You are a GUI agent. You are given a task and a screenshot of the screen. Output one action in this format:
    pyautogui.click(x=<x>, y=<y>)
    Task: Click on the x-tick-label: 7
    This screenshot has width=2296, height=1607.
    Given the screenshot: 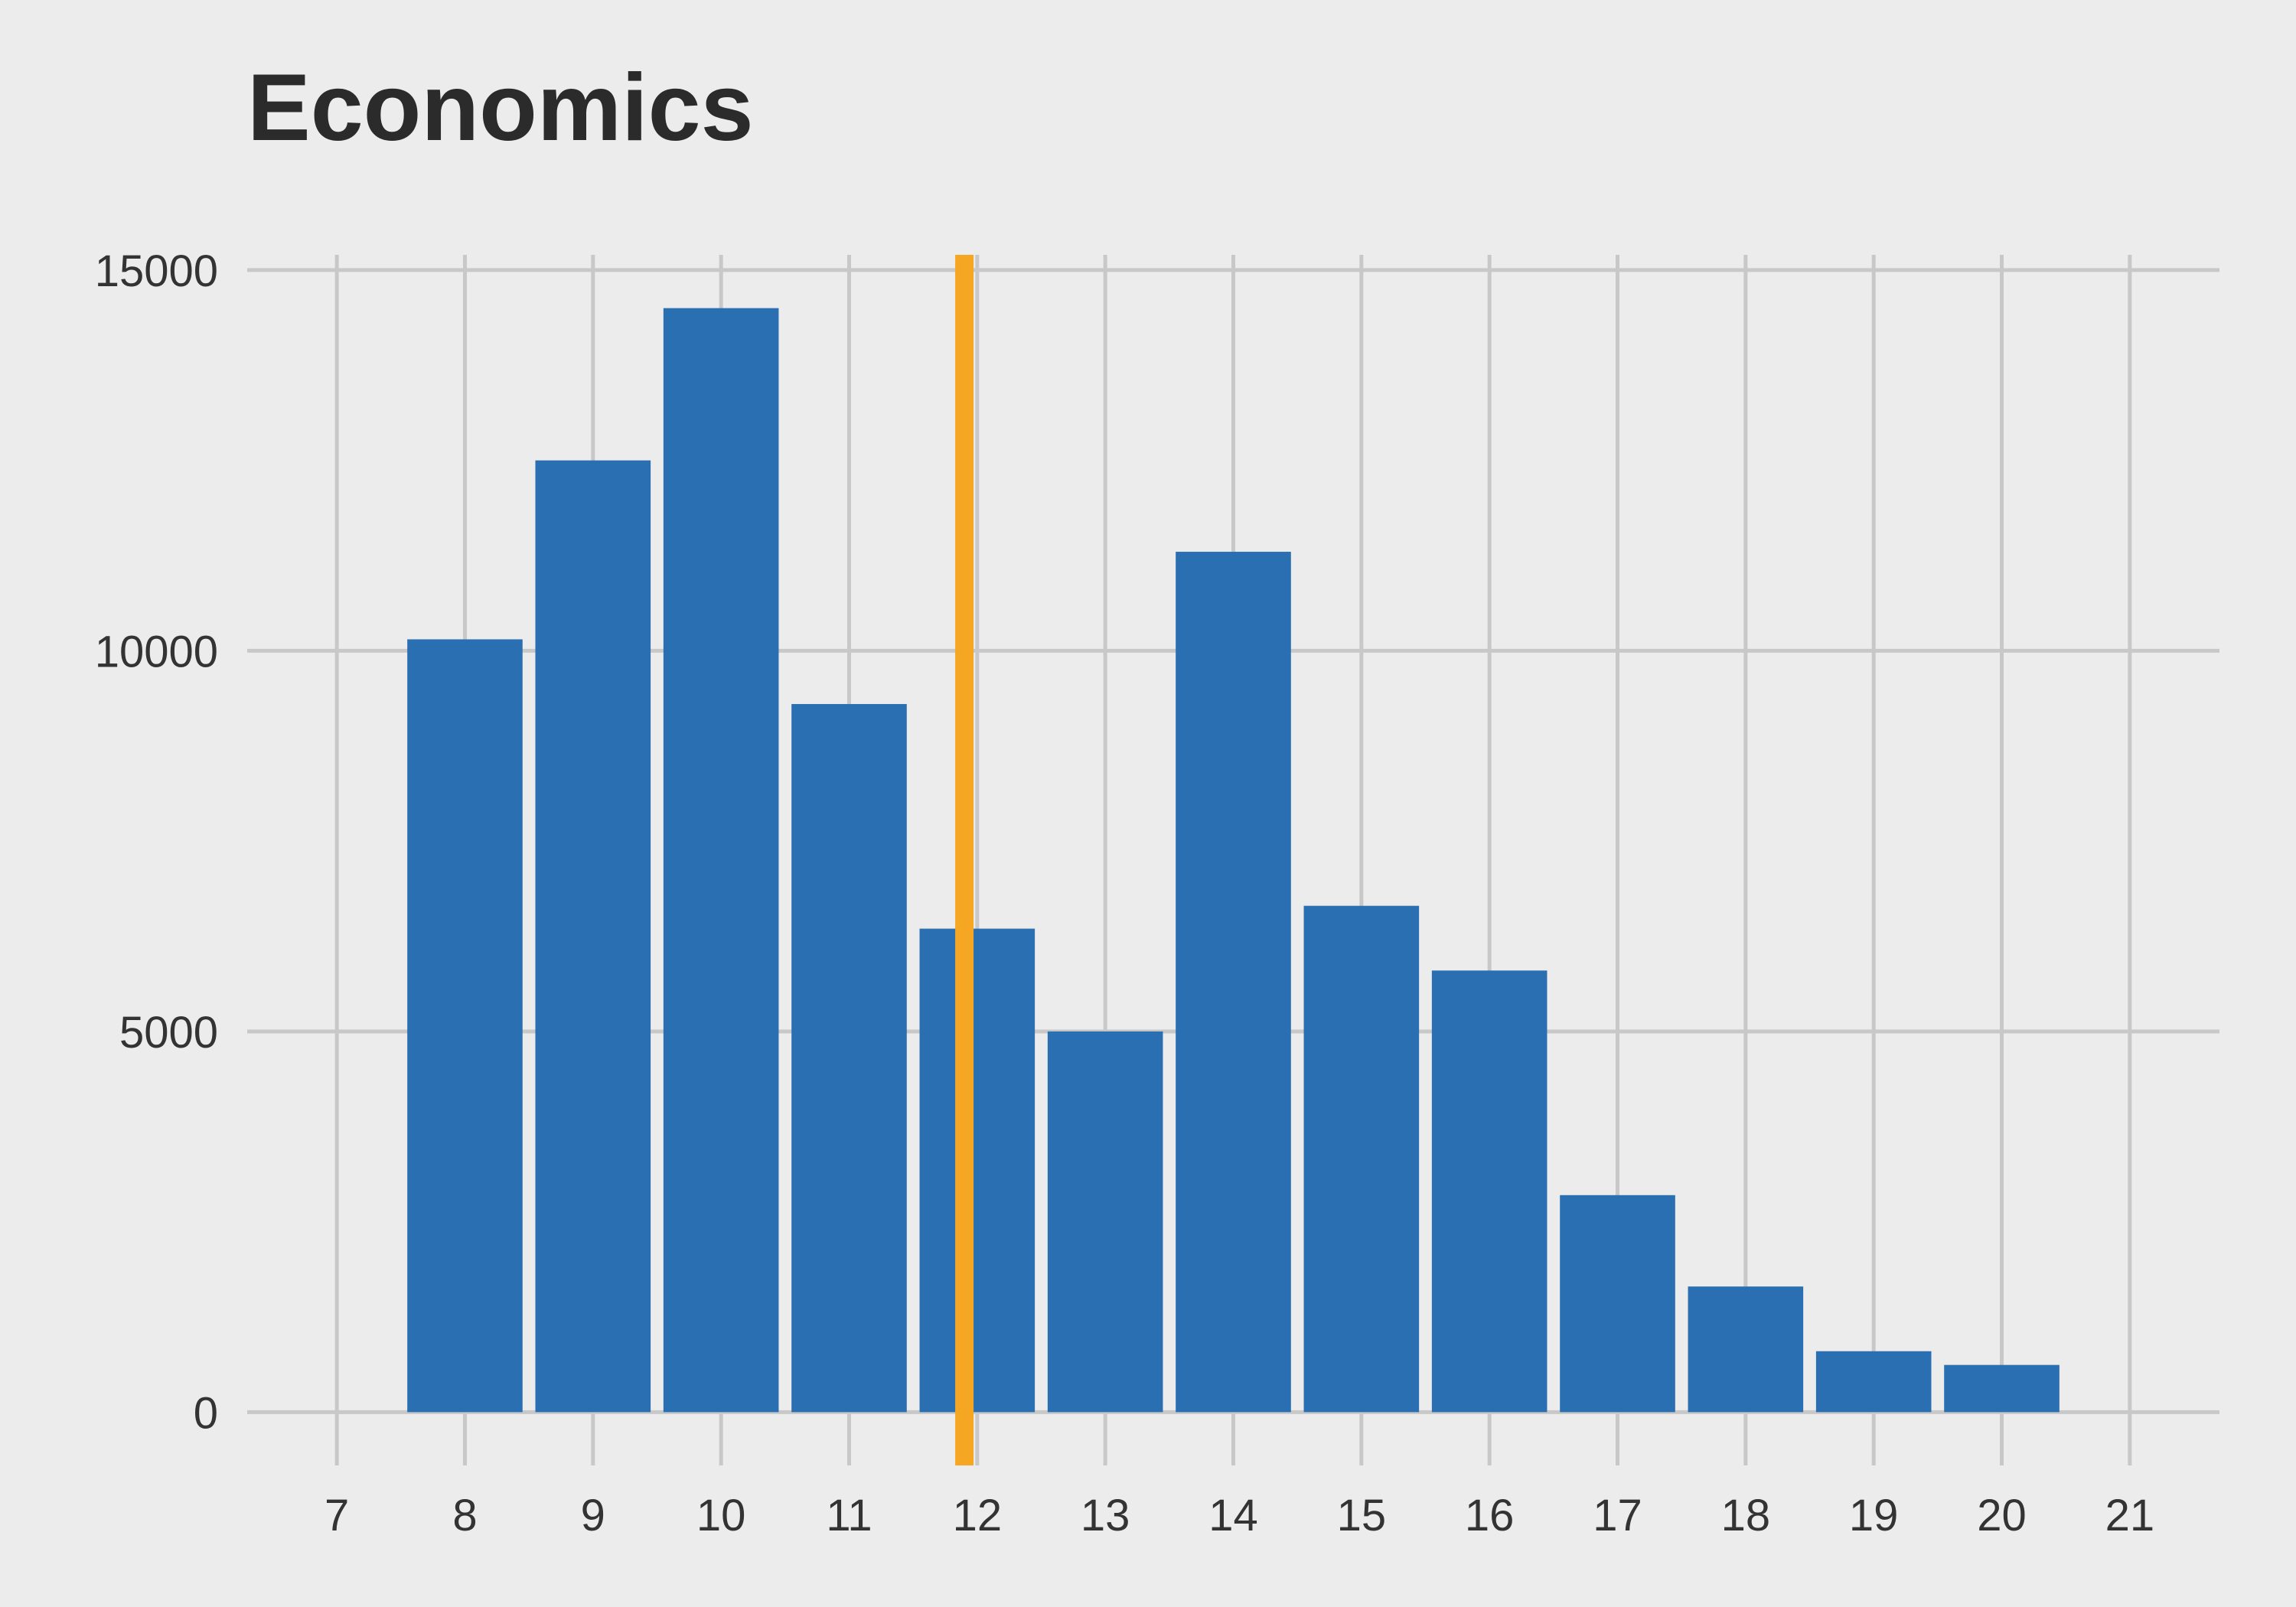 What is the action you would take?
    pyautogui.click(x=337, y=1515)
    